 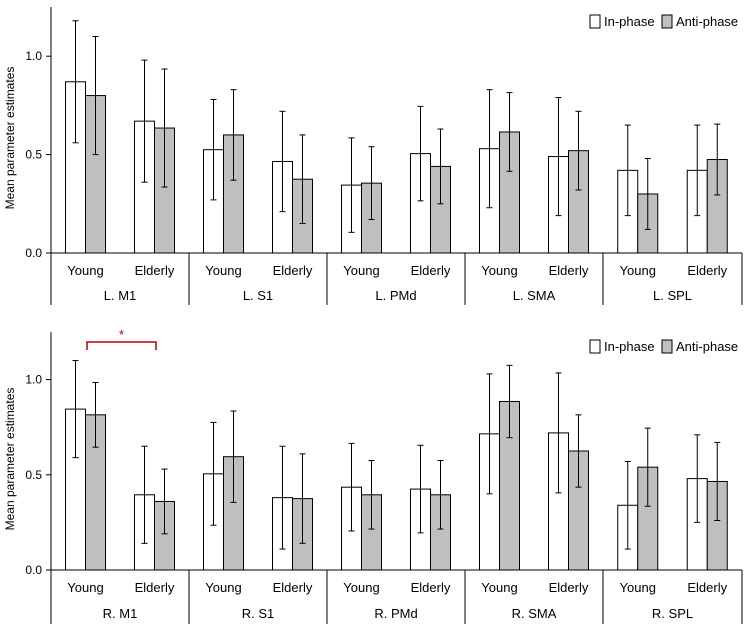 I want to click on significance-bracket: *, so click(x=121, y=338).